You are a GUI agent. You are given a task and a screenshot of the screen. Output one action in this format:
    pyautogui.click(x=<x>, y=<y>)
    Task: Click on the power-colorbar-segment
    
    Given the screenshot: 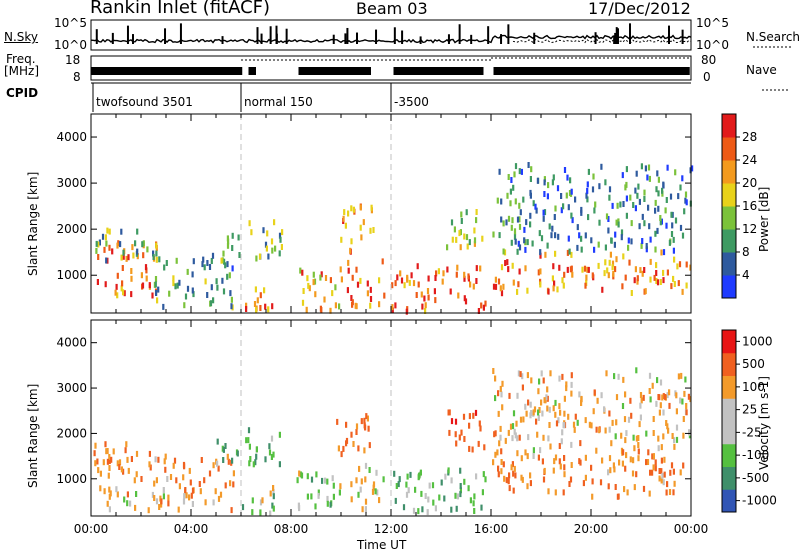 What is the action you would take?
    pyautogui.click(x=729, y=218)
    